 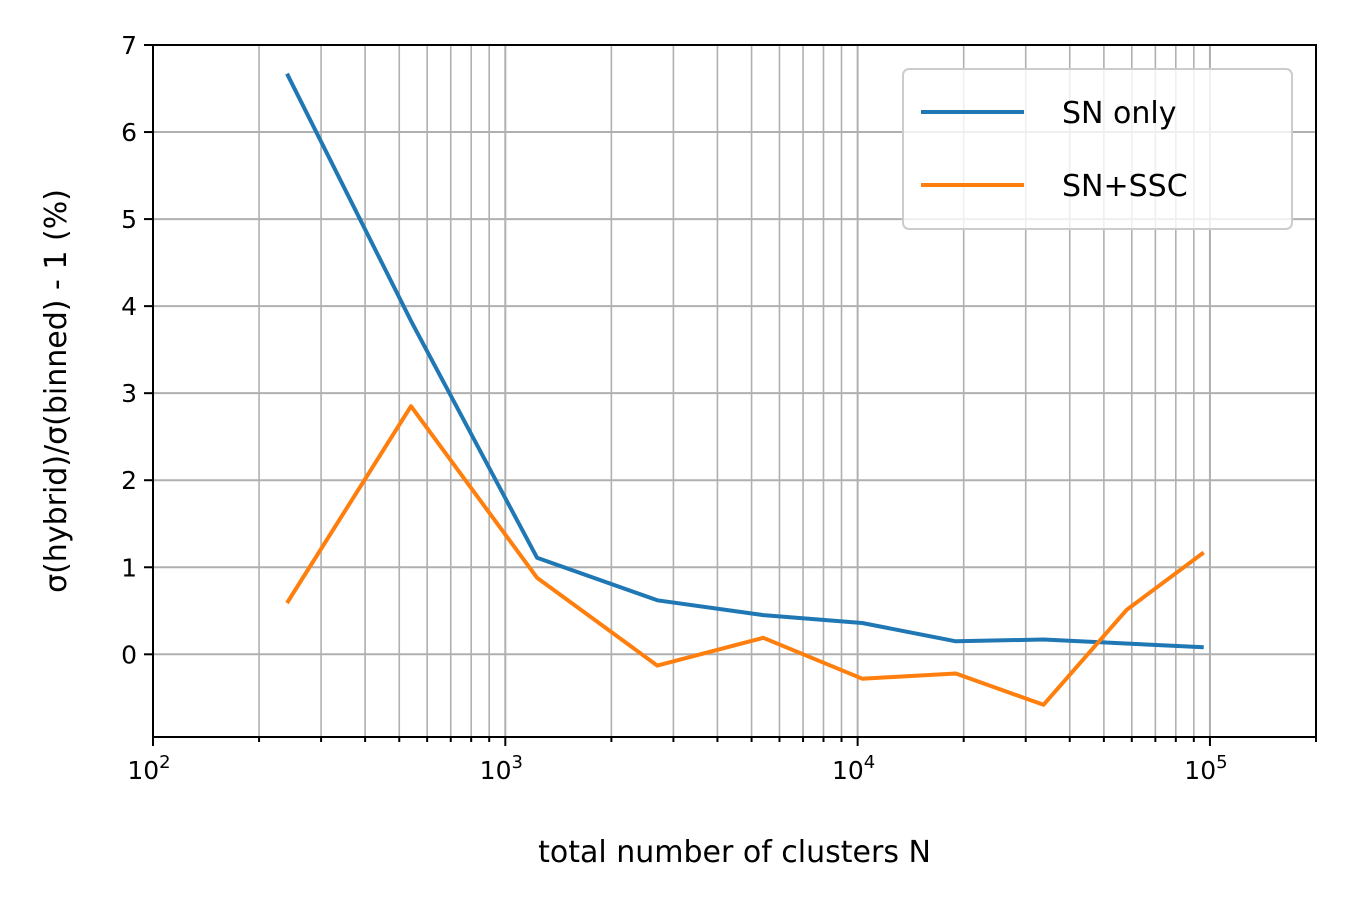 I want to click on y-tick-label: 7, so click(x=129, y=45).